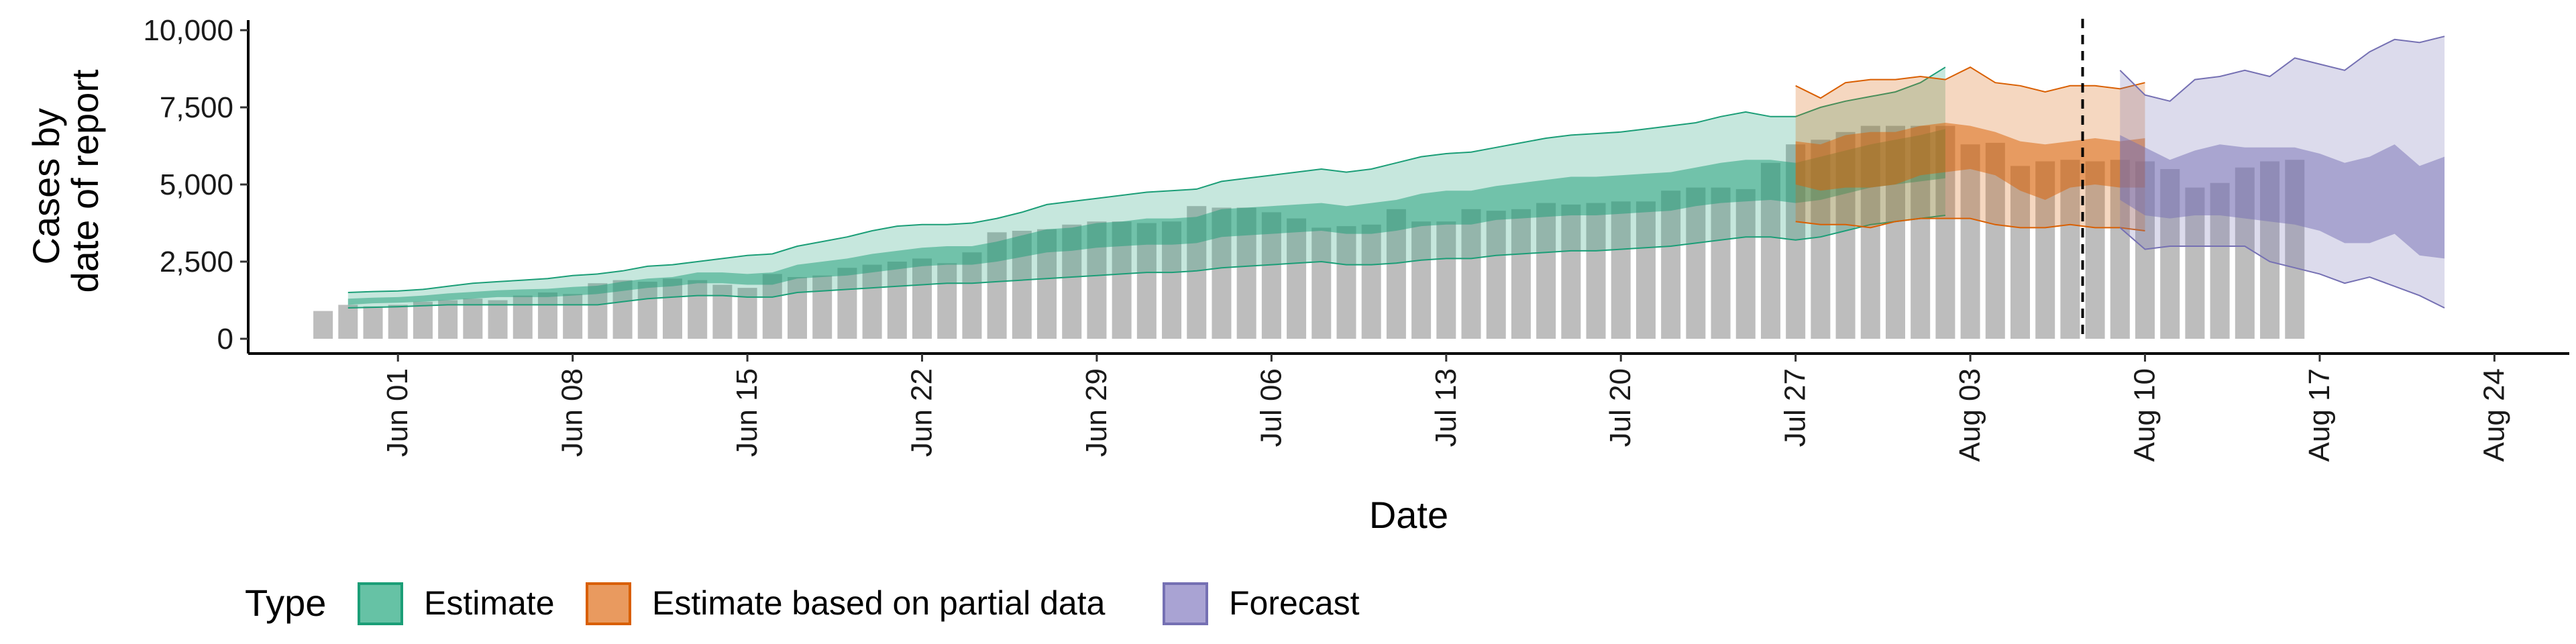 The height and width of the screenshot is (644, 2576). I want to click on x-tick-label: Jun 29, so click(1096, 412).